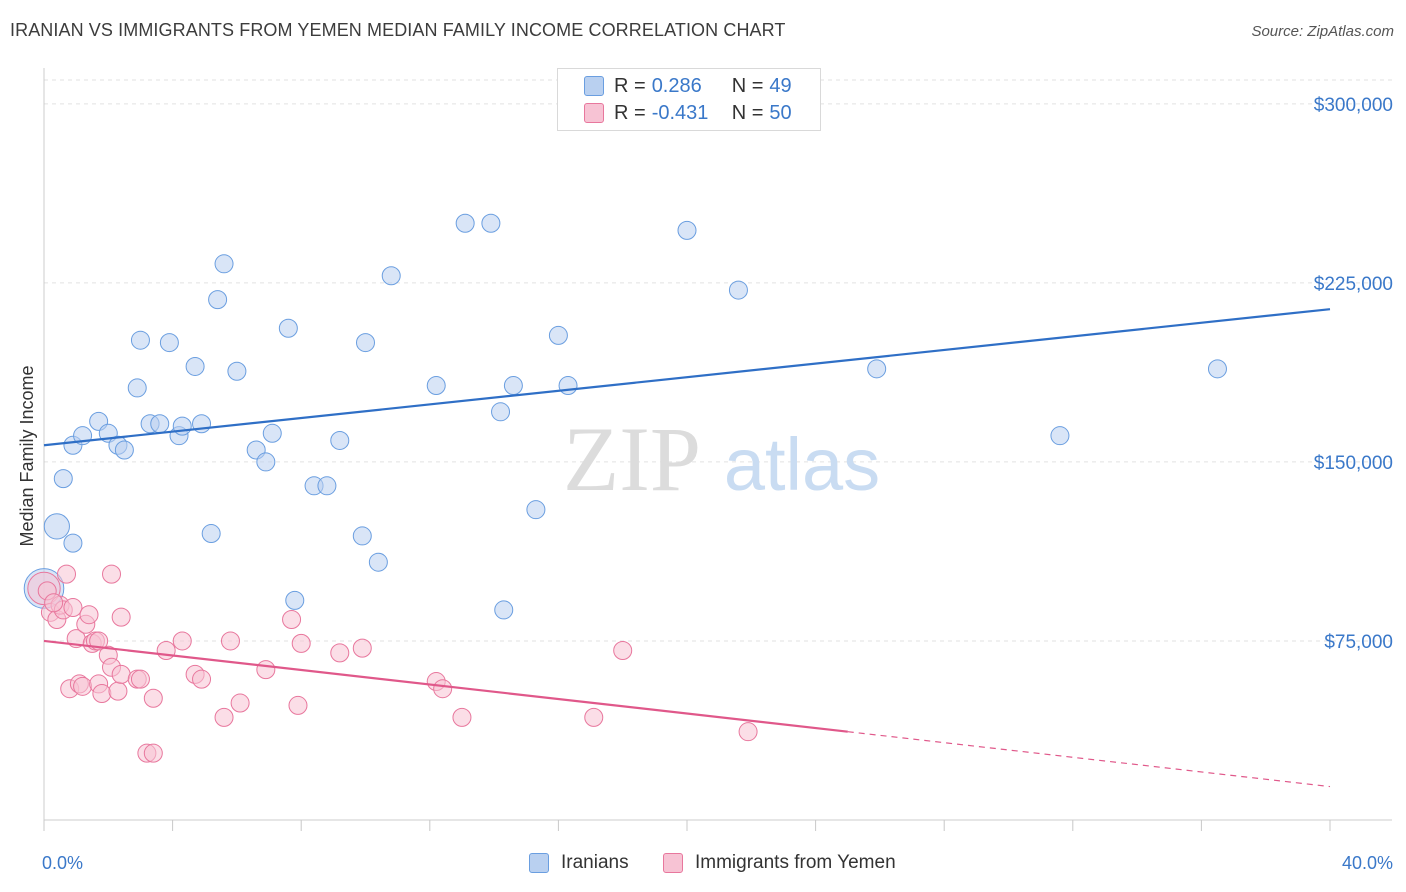 The height and width of the screenshot is (892, 1406). Describe the element at coordinates (1367, 863) in the screenshot. I see `x-tick-label: 40.0%` at that location.